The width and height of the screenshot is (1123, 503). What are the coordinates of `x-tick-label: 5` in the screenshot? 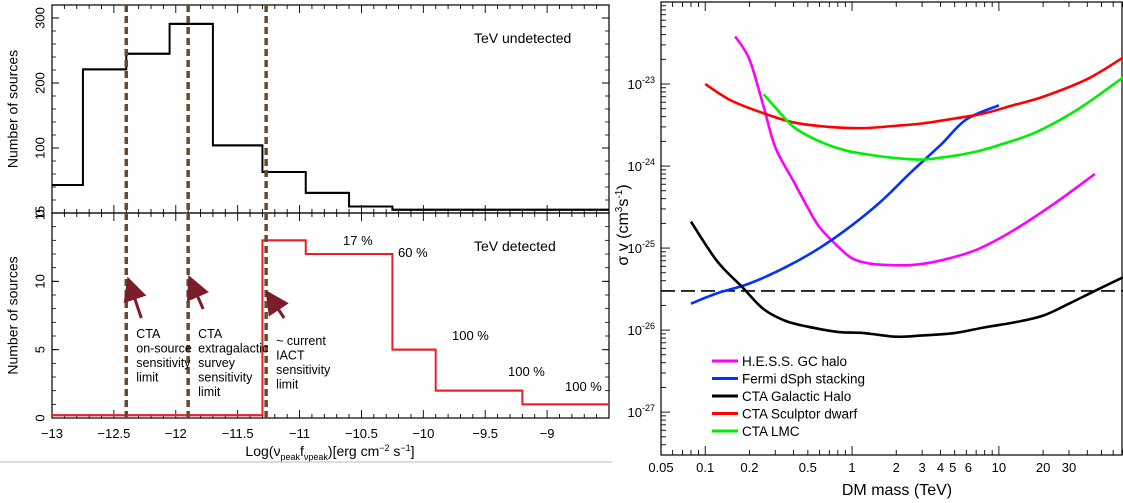 It's located at (952, 467).